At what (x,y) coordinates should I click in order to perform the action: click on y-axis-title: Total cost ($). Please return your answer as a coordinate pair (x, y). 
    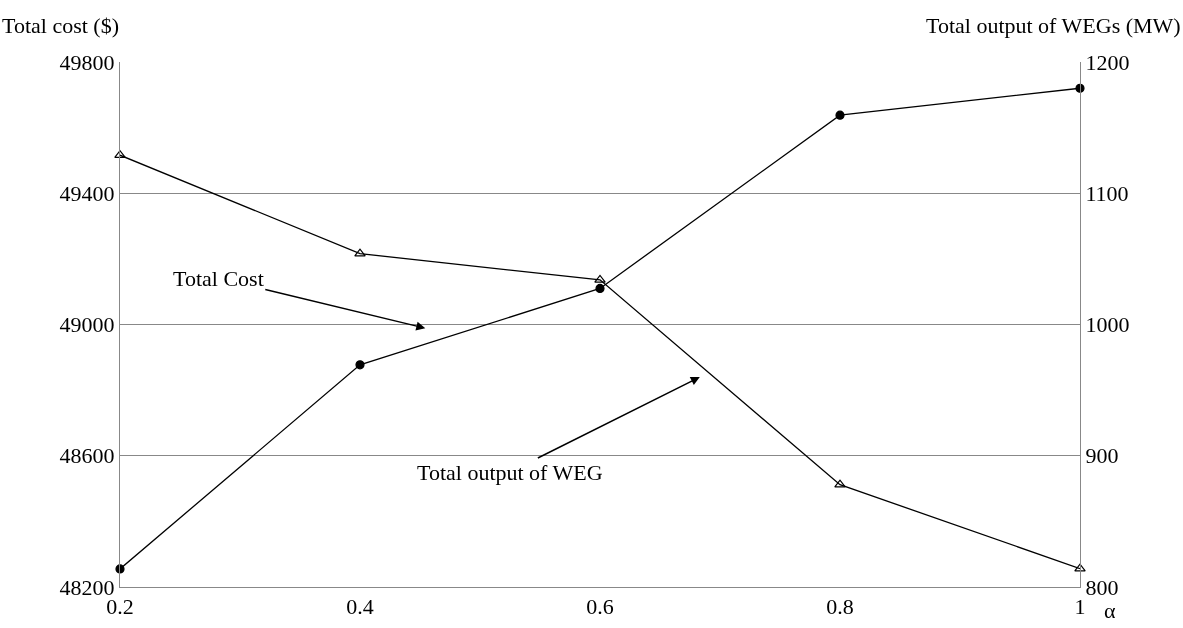
    Looking at the image, I should click on (60, 25).